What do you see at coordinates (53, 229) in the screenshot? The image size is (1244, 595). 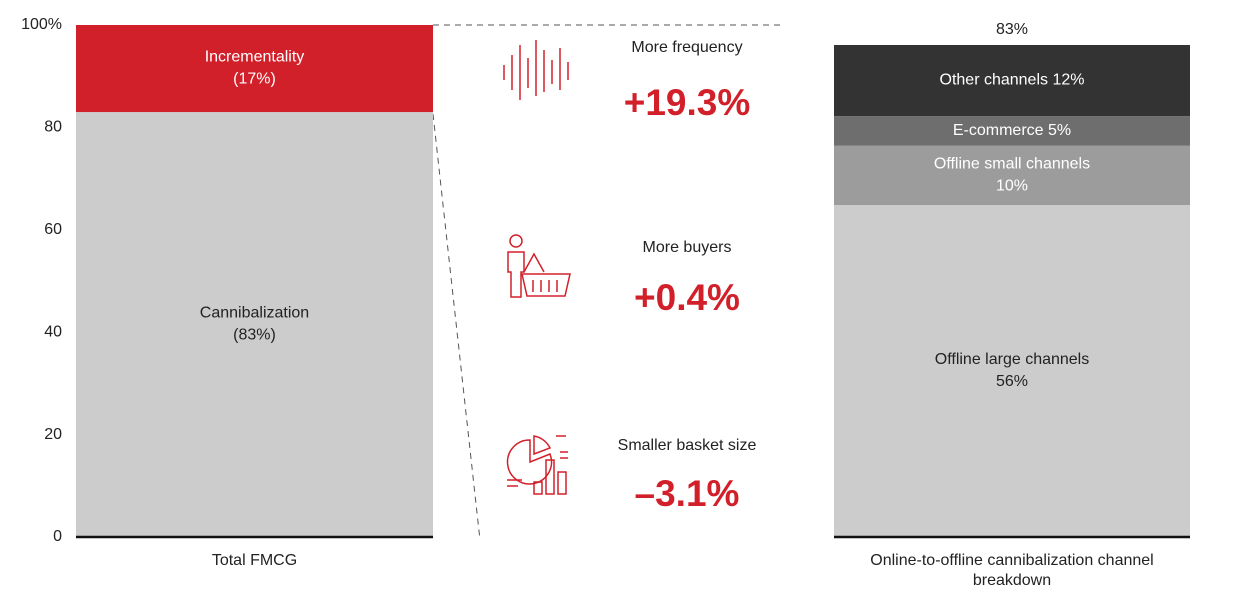 I see `y-tick-label: 60` at bounding box center [53, 229].